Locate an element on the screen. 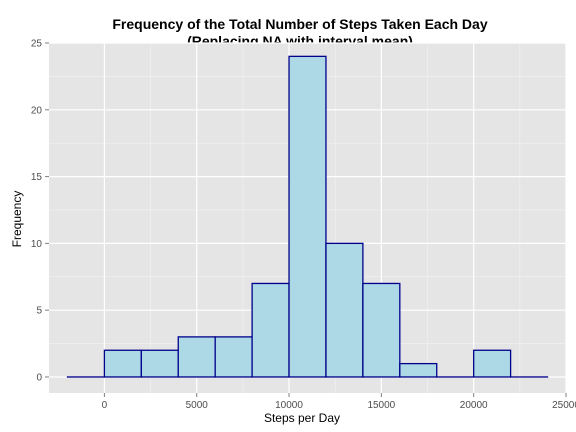 This screenshot has height=432, width=576. x-tick-label: 5000 is located at coordinates (197, 405).